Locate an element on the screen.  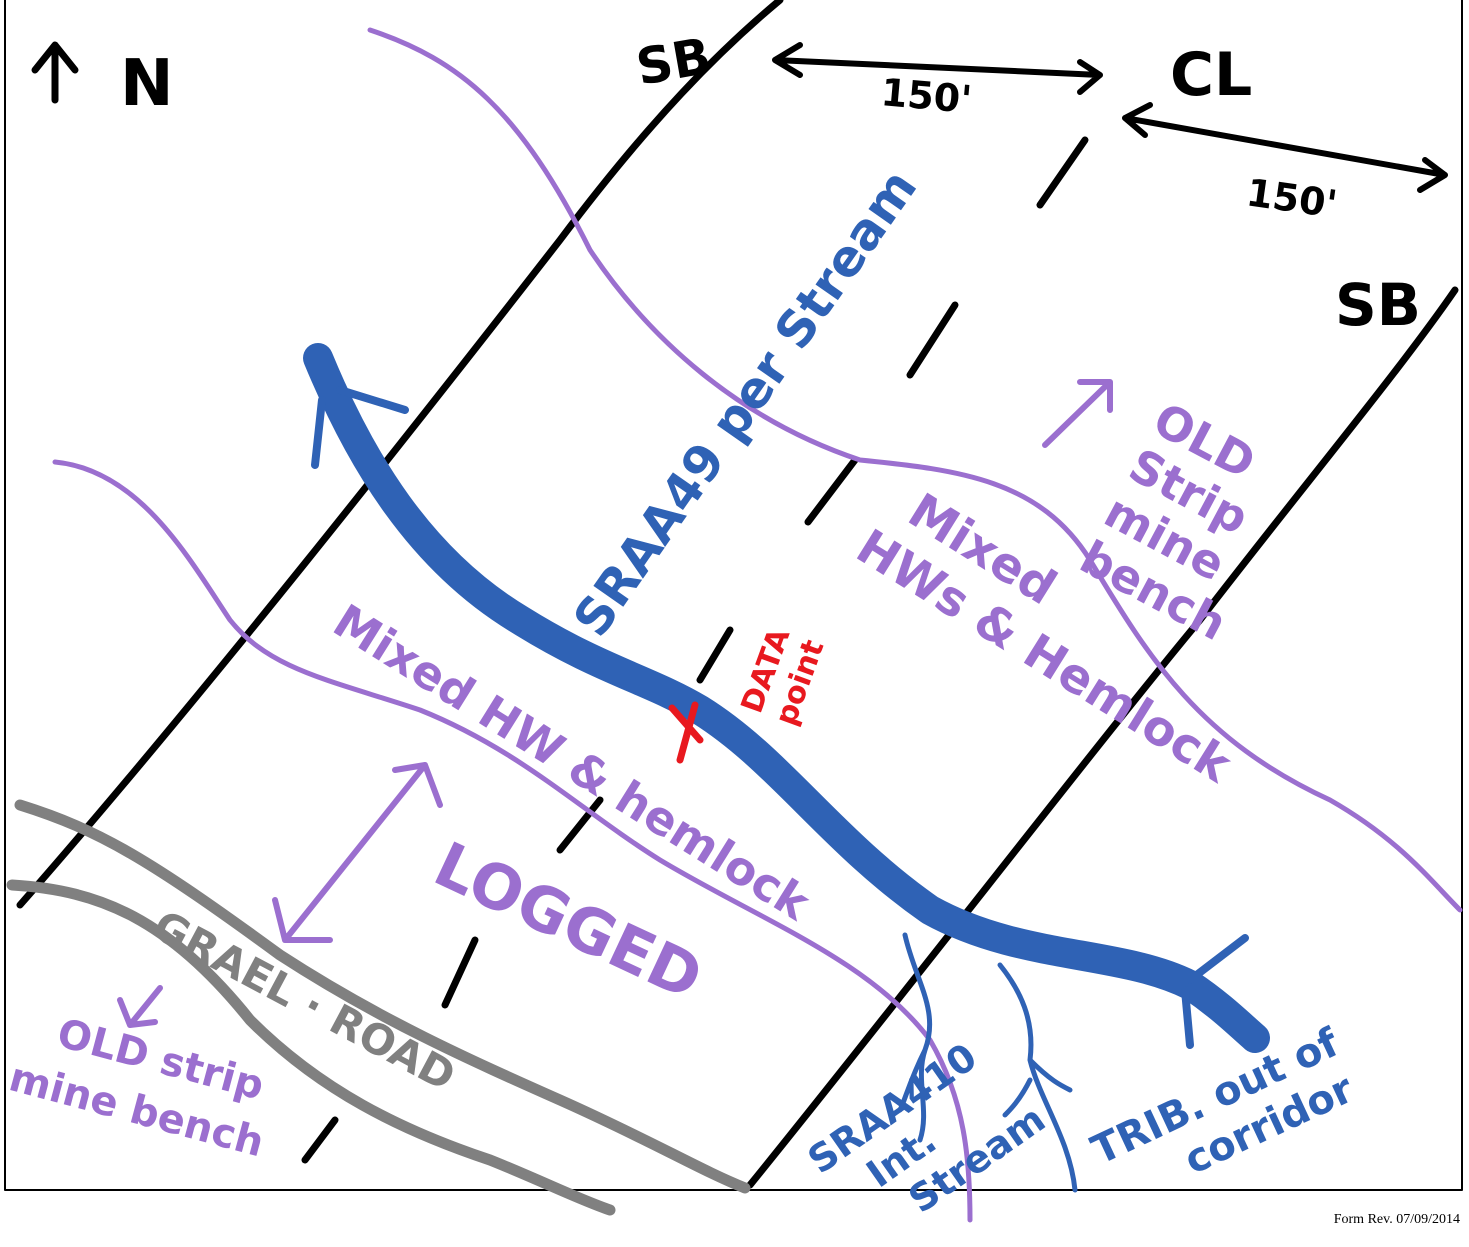
north-label: N is located at coordinates (147, 84).